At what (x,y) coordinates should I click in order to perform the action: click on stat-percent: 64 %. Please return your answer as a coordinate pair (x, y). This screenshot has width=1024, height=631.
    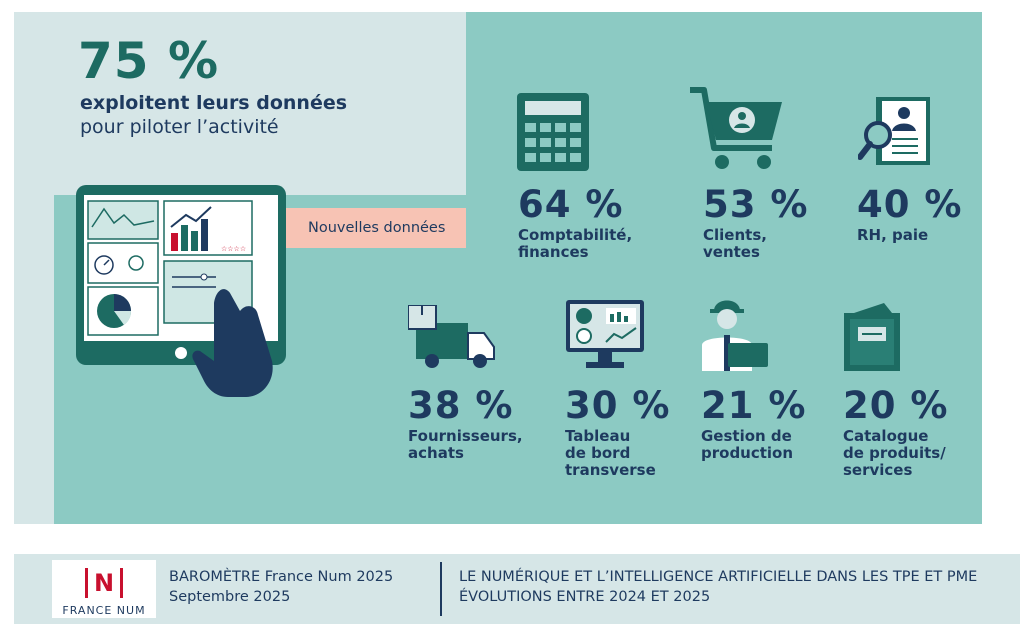
    Looking at the image, I should click on (571, 204).